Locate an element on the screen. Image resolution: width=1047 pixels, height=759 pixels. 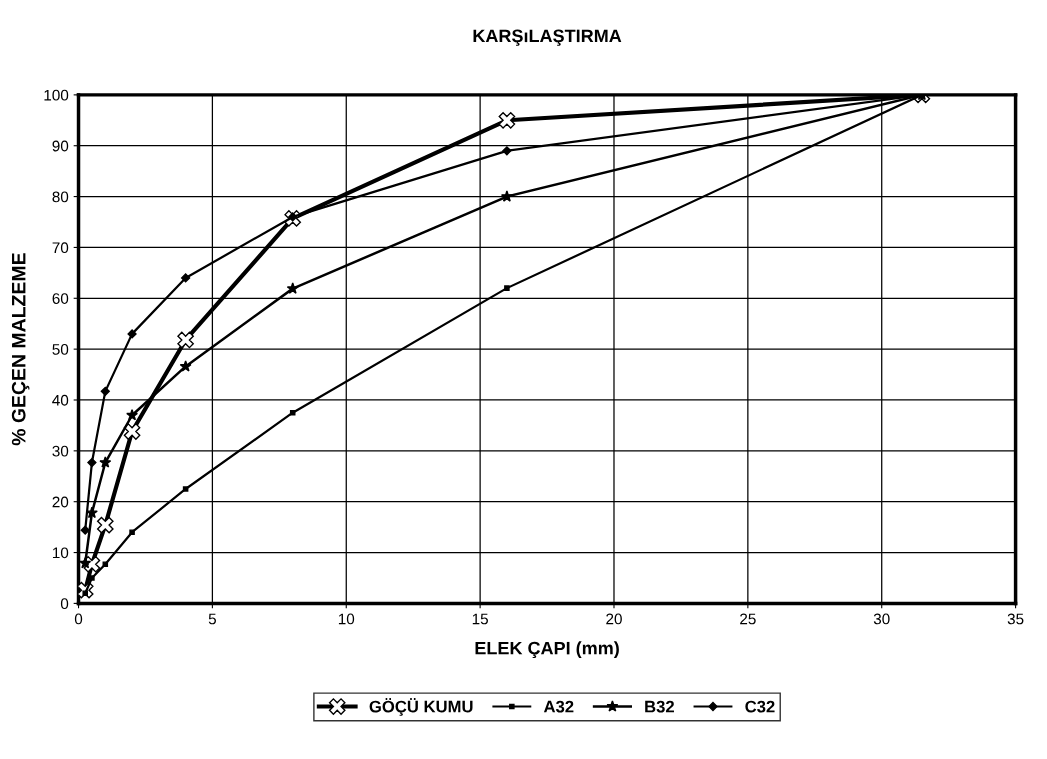
x-tick-label: 35 is located at coordinates (1015, 619).